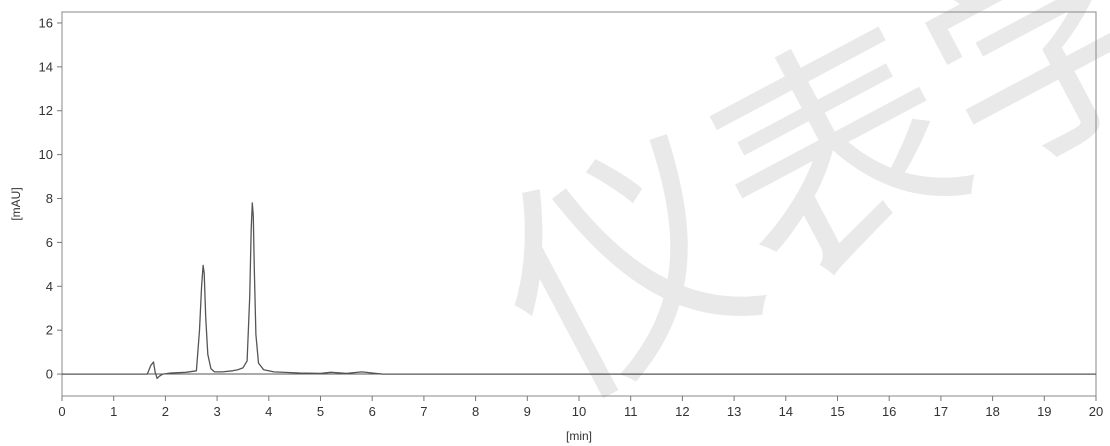 This screenshot has width=1110, height=446. What do you see at coordinates (268, 411) in the screenshot?
I see `x-tick-label: 4` at bounding box center [268, 411].